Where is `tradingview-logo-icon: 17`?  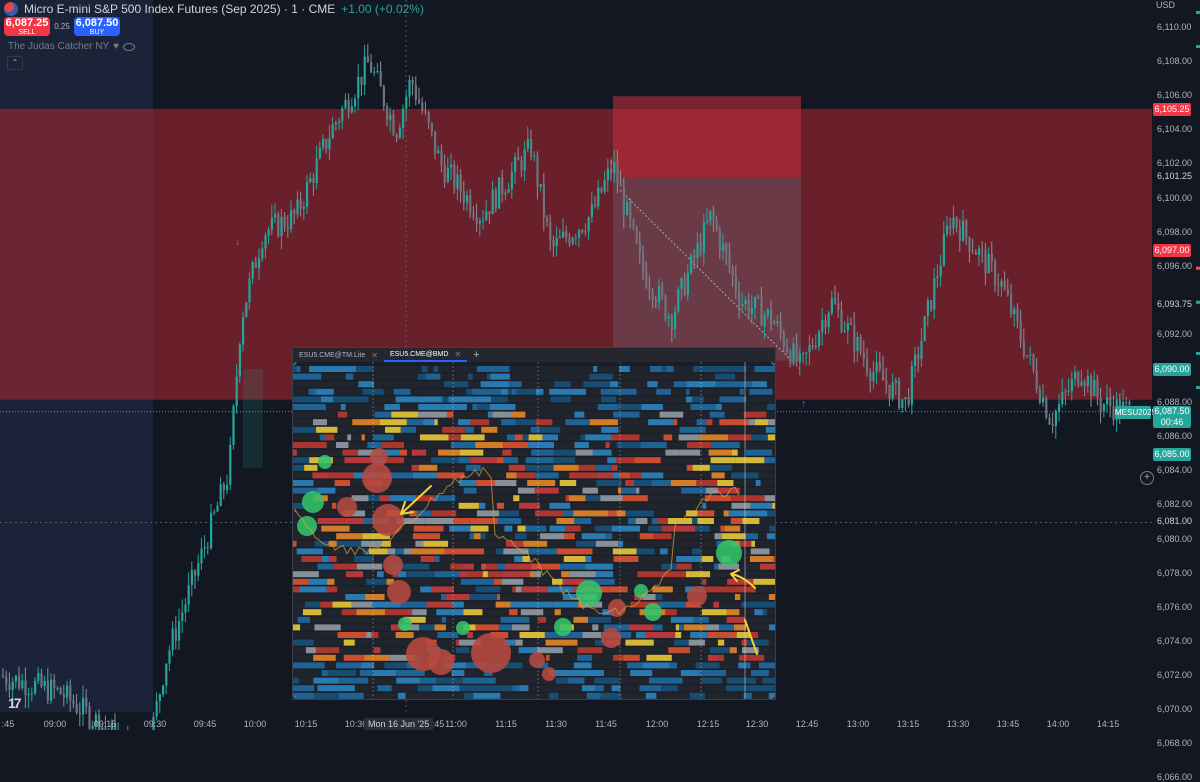 tradingview-logo-icon: 17 is located at coordinates (14, 703).